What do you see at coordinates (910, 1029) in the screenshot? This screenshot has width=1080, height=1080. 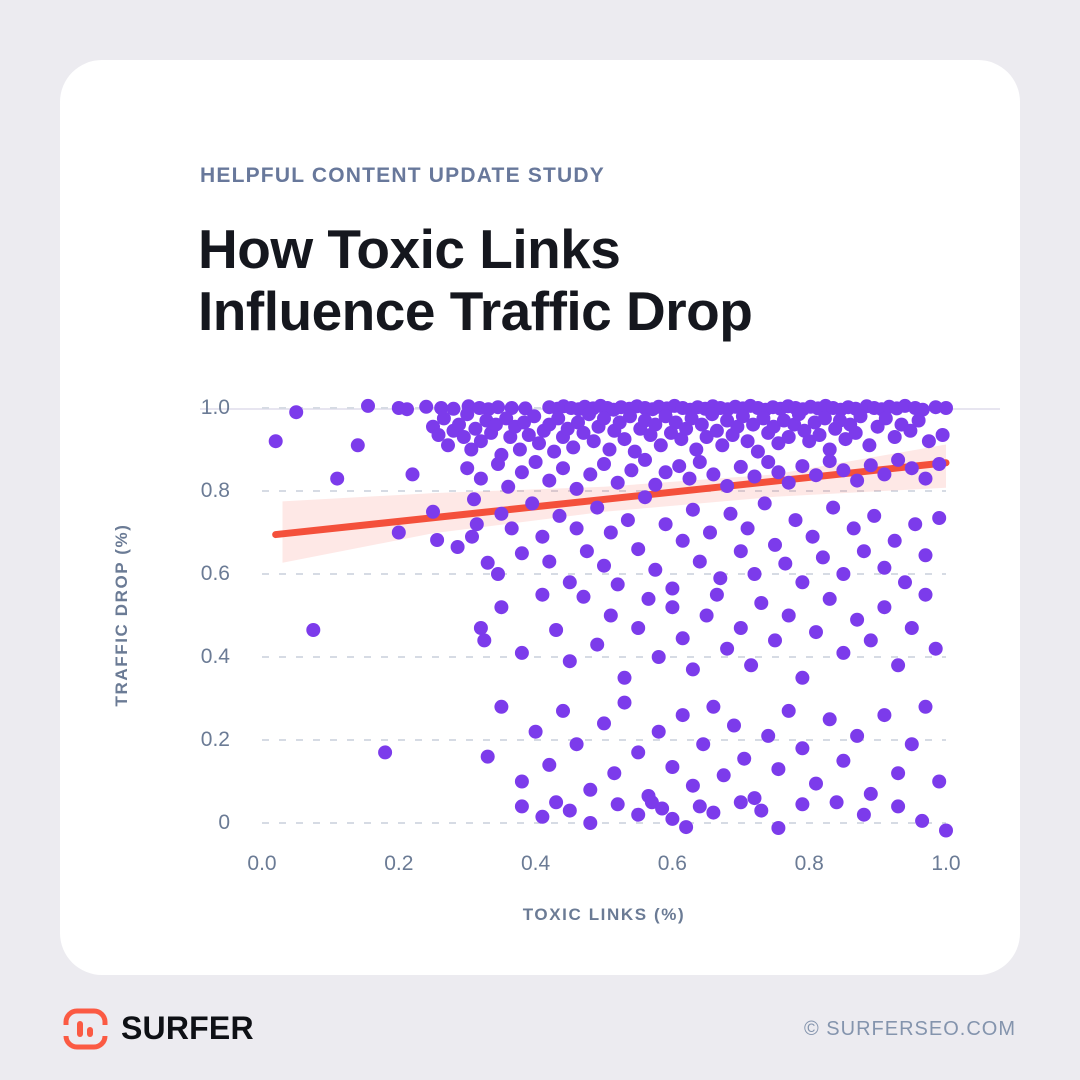 I see `copyright-text: © SURFERSEO.COM` at bounding box center [910, 1029].